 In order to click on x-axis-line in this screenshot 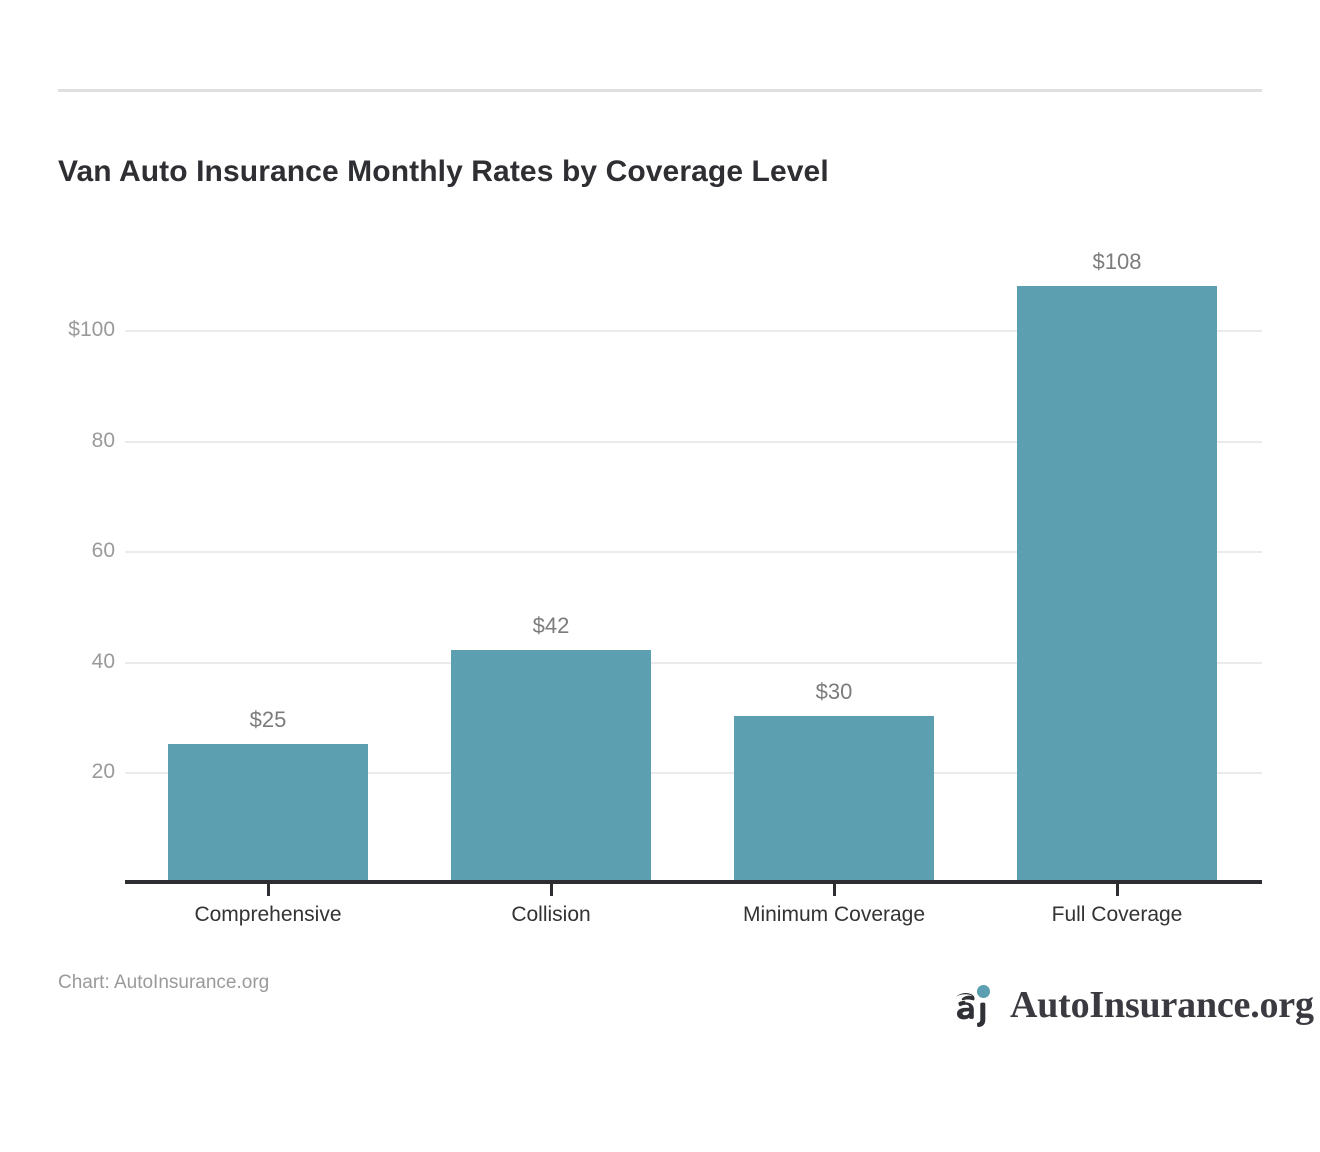, I will do `click(693, 882)`.